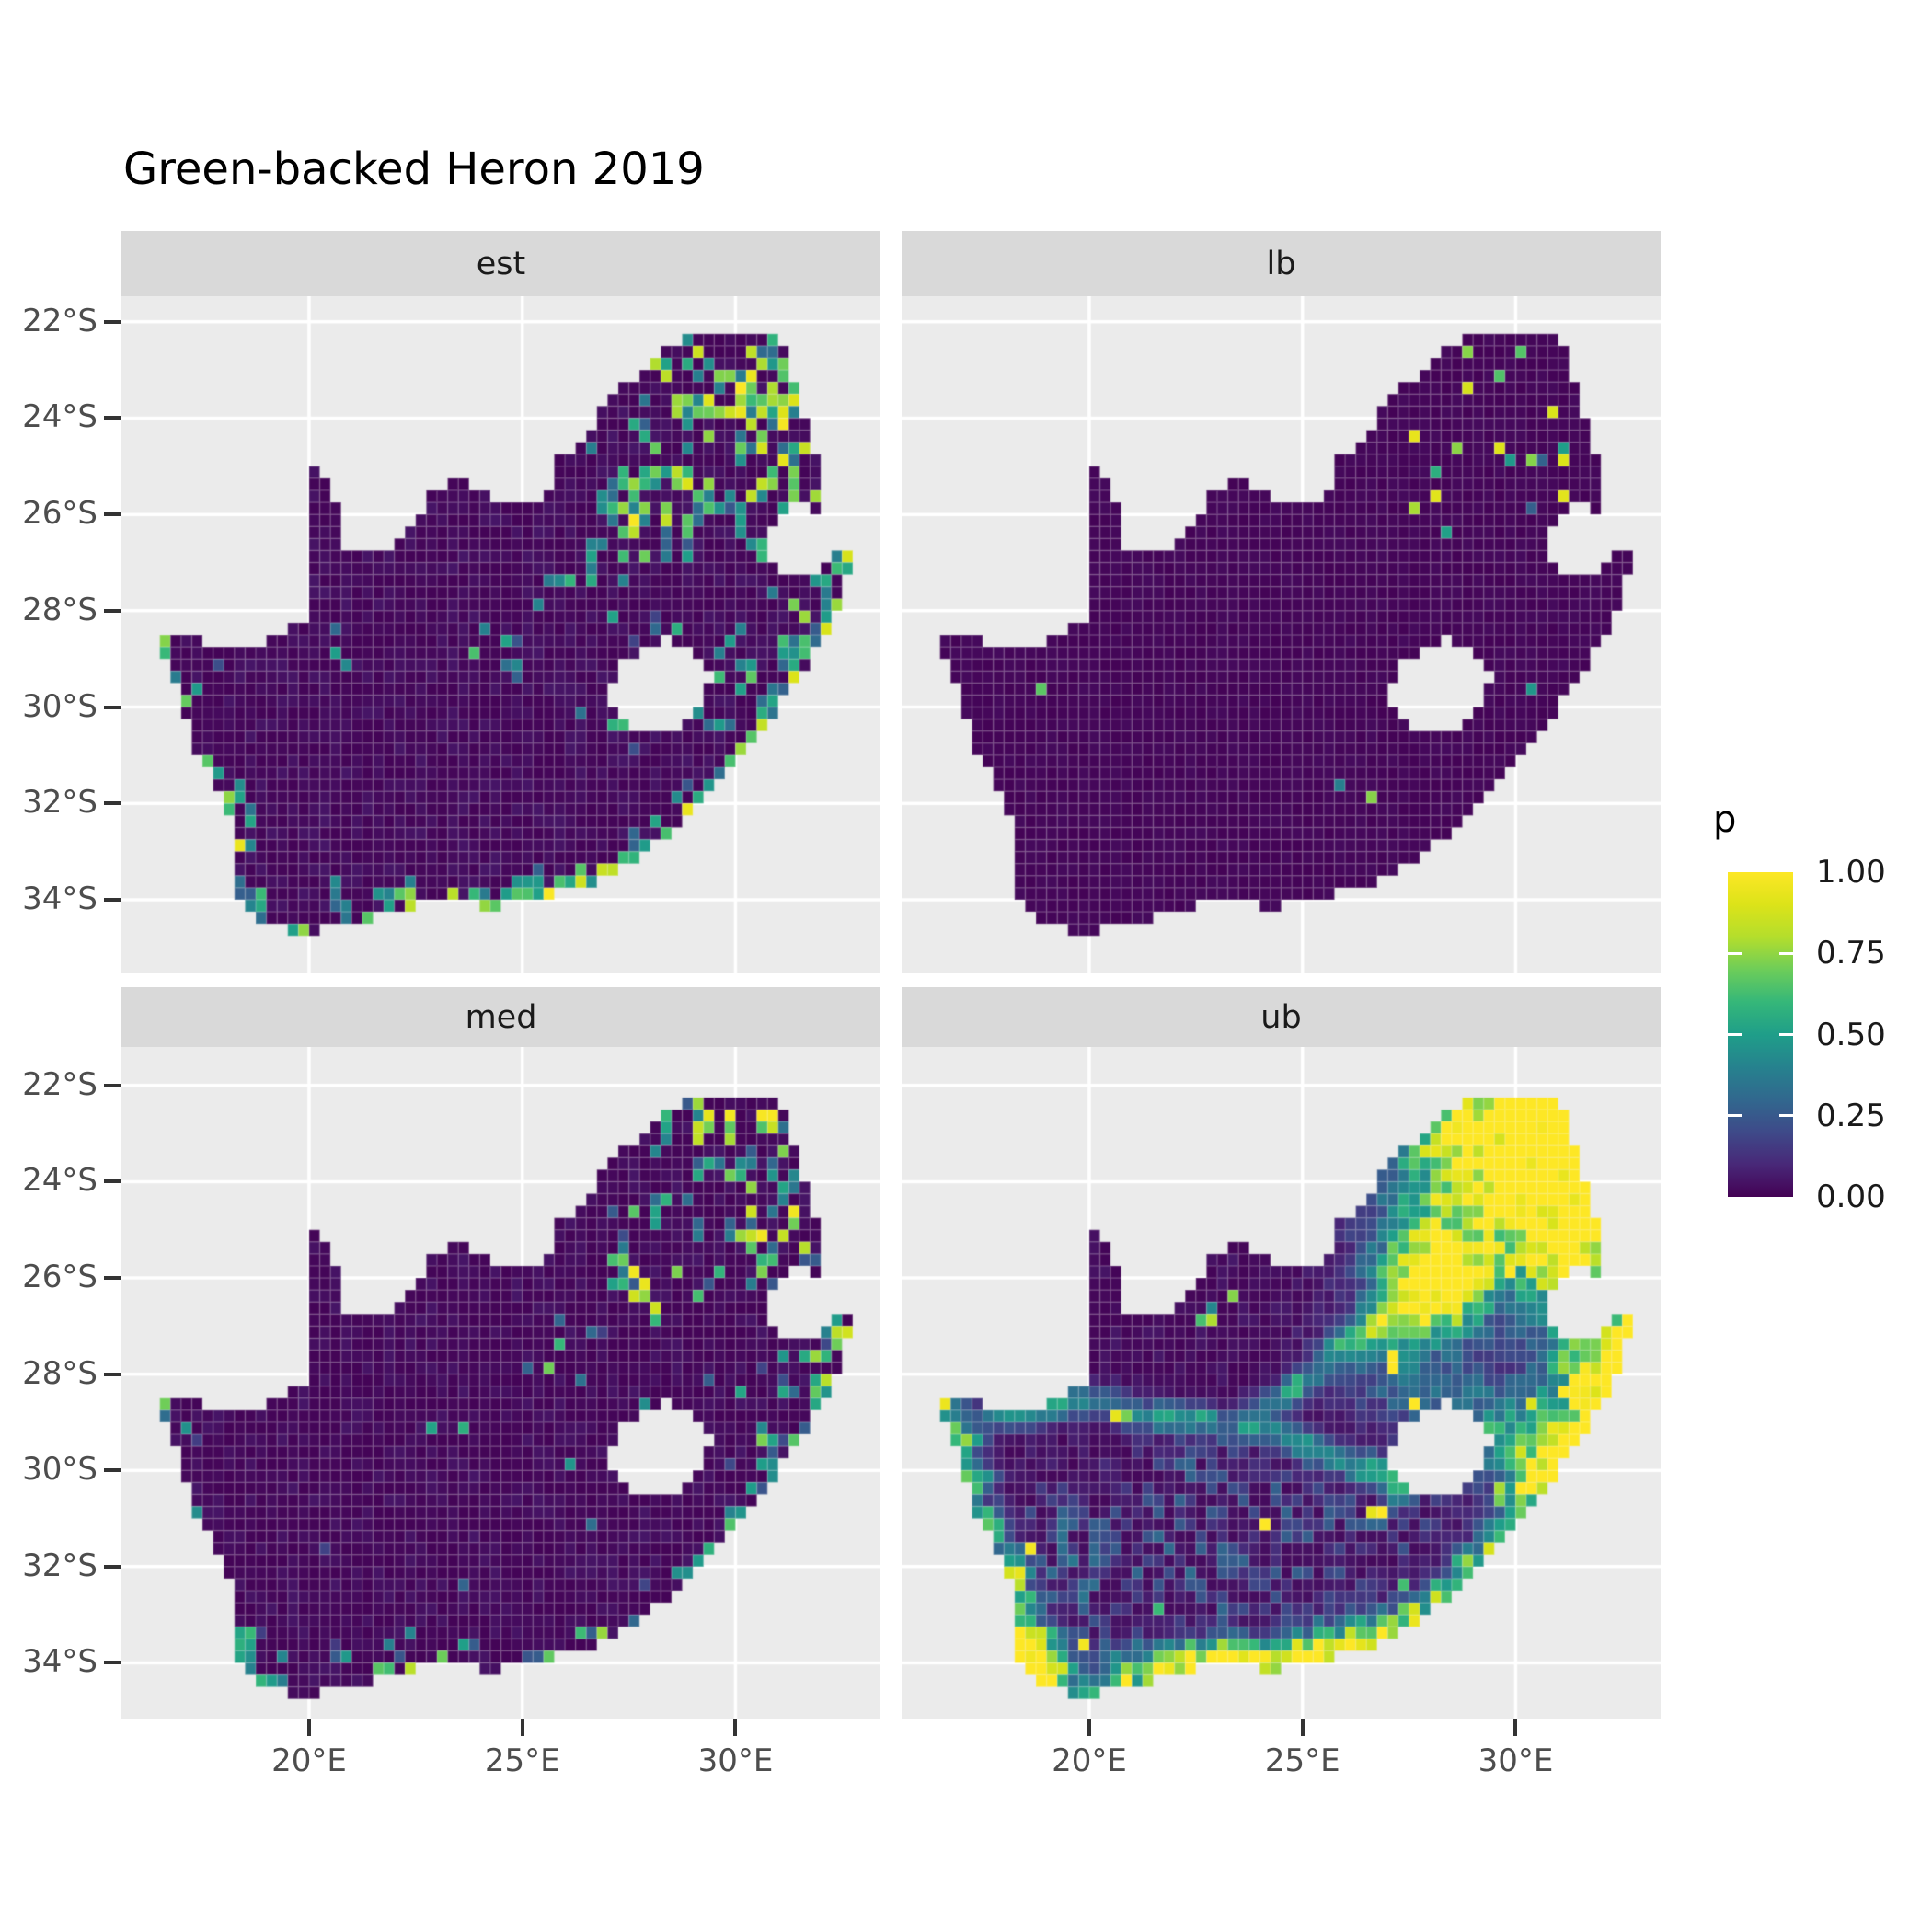 This screenshot has width=1932, height=1932. I want to click on facet-map-est, so click(500, 634).